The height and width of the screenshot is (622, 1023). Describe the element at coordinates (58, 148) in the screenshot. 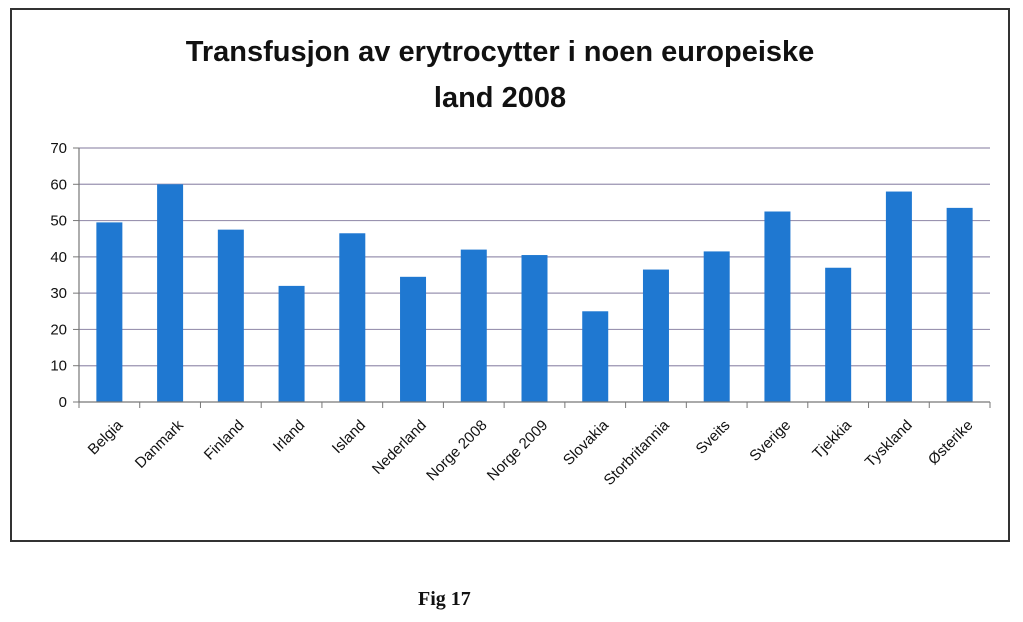

I see `y-tick-label: 70` at that location.